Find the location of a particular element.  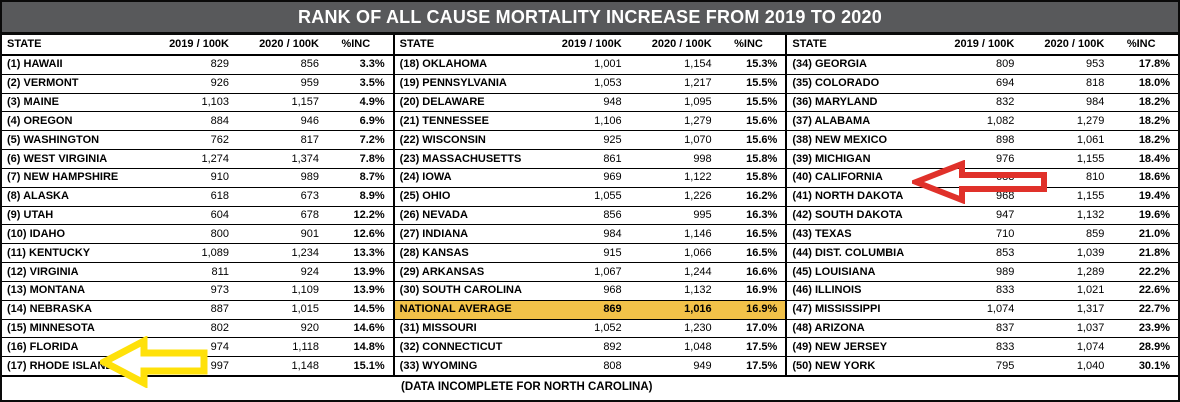

rate-2020-cell: 817 is located at coordinates (309, 139).